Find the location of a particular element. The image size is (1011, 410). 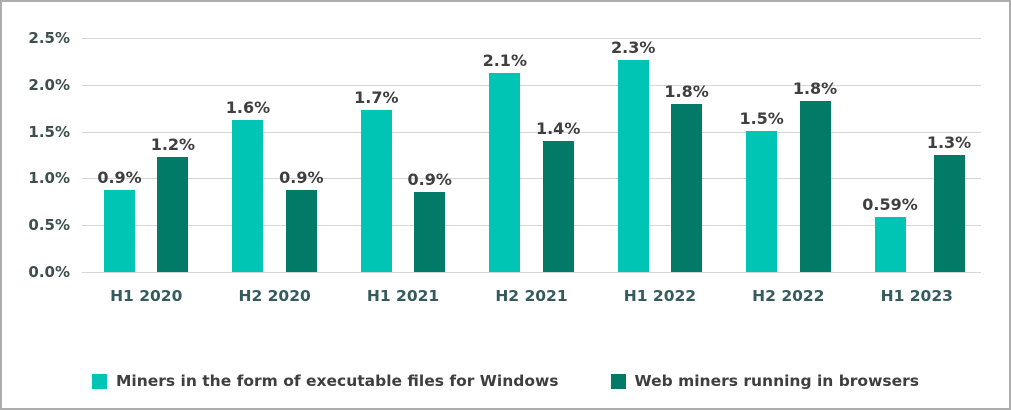

data-label: 0.59% is located at coordinates (890, 204).